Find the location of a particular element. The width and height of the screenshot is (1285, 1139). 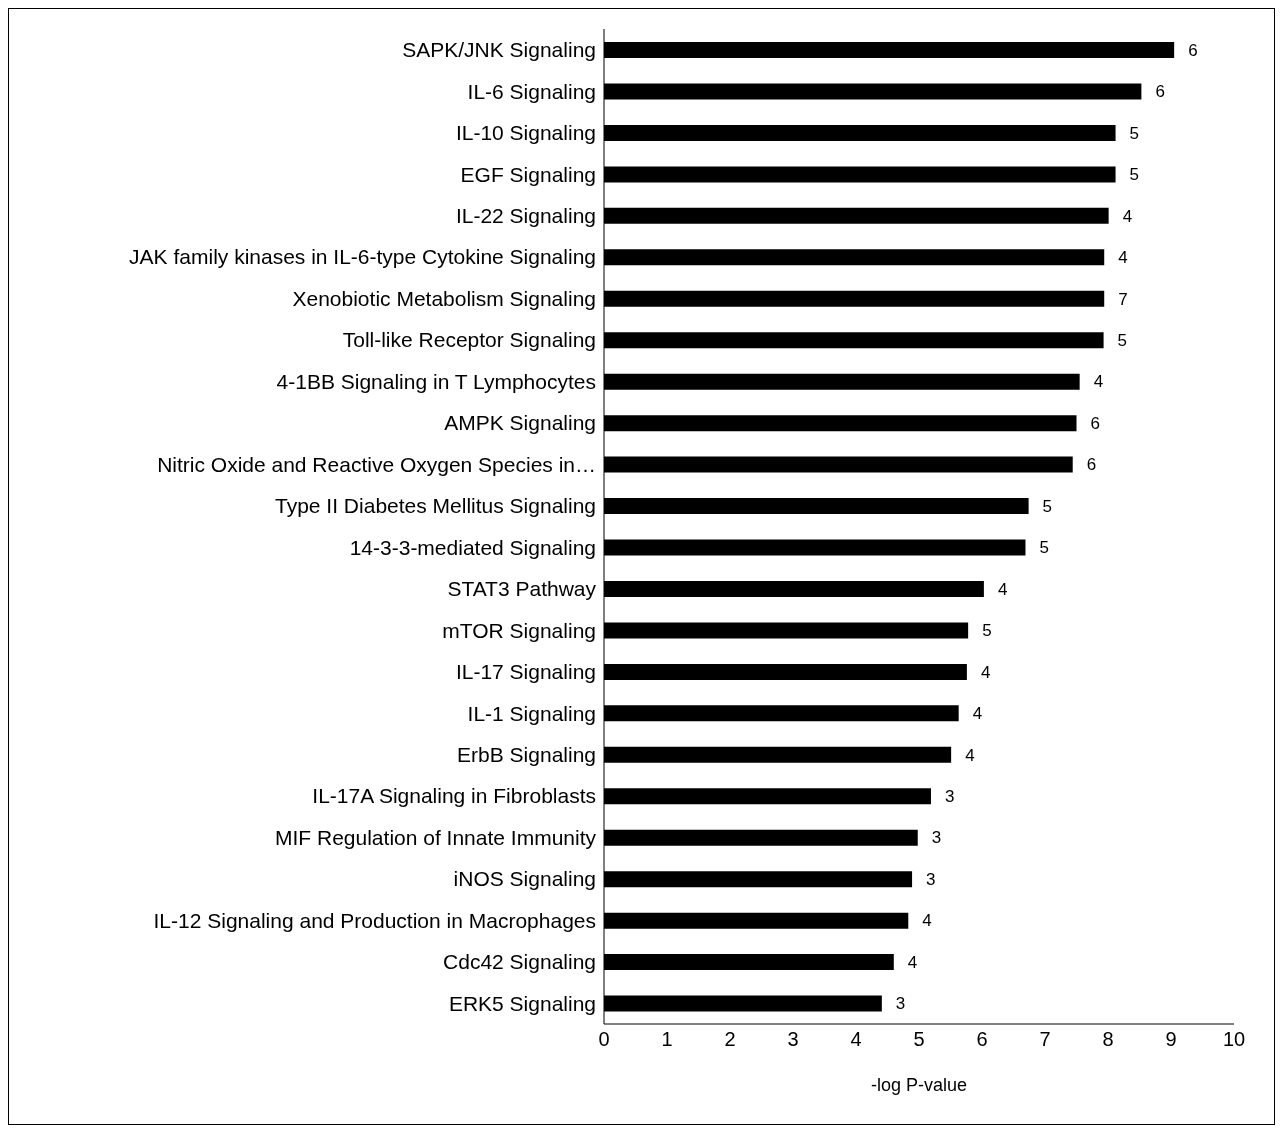

y-tick-label: IL-17 Signaling is located at coordinates (525, 672).